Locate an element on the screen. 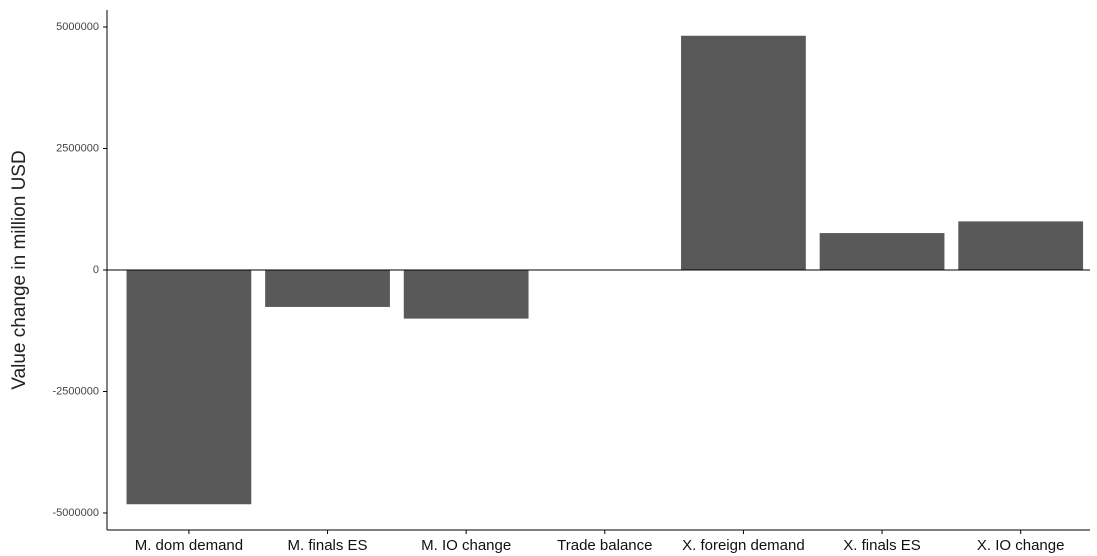 This screenshot has width=1097, height=556. y-tick-label: -2500000 is located at coordinates (76, 391).